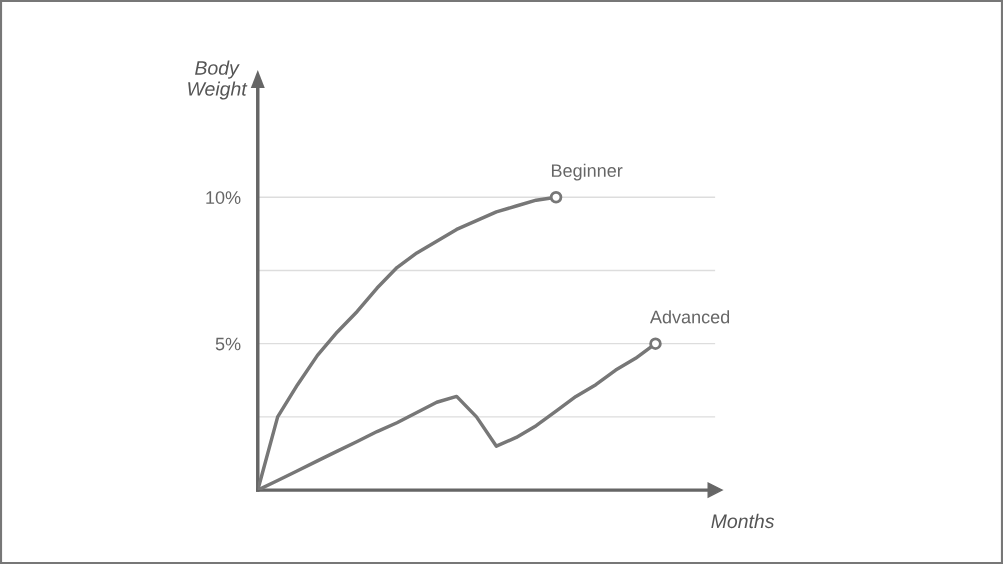 The image size is (1003, 564). What do you see at coordinates (689, 317) in the screenshot?
I see `series-label: Advanced` at bounding box center [689, 317].